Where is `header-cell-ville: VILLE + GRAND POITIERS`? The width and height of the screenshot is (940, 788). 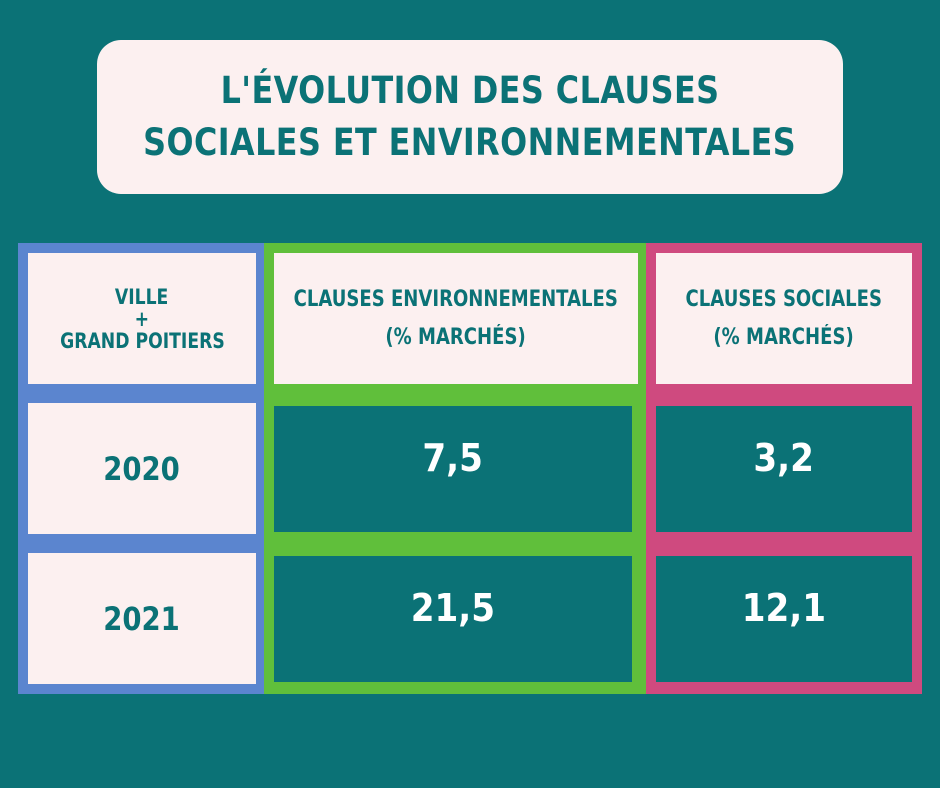 header-cell-ville: VILLE + GRAND POITIERS is located at coordinates (142, 318).